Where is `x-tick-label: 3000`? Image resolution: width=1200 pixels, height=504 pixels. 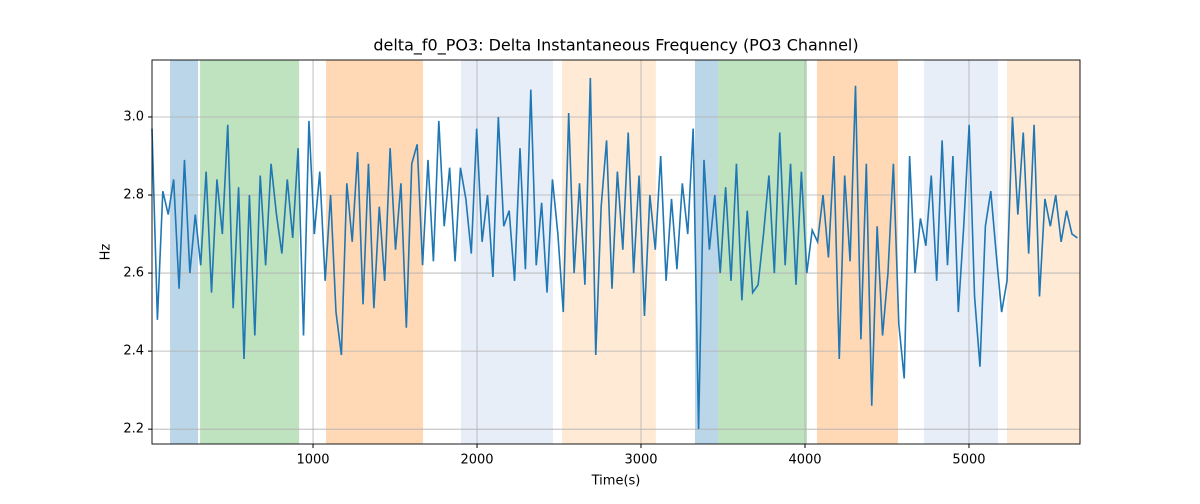
x-tick-label: 3000 is located at coordinates (640, 460).